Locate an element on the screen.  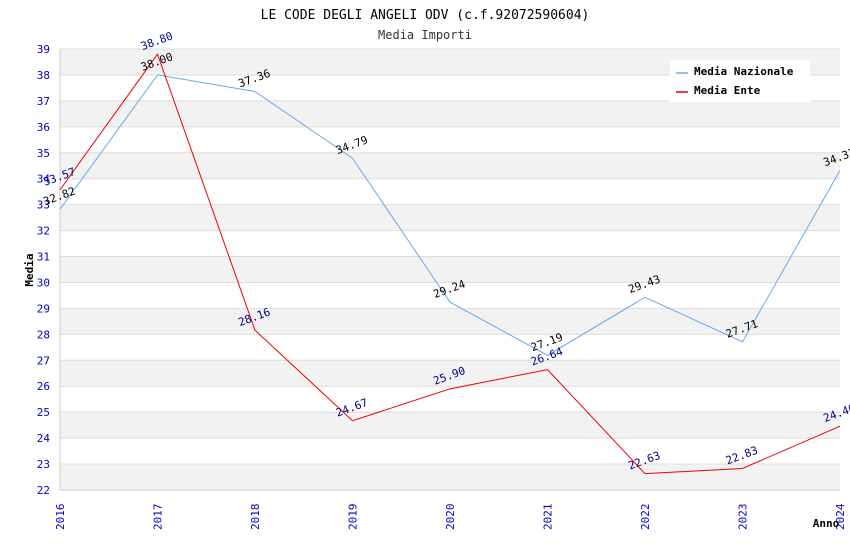
chart-subtitle: Media Importi is located at coordinates (425, 35).